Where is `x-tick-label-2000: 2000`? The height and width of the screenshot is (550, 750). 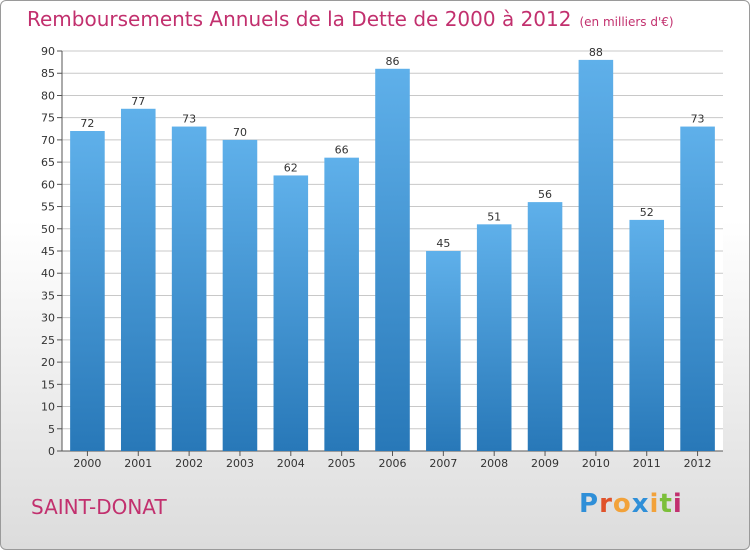
x-tick-label-2000: 2000 is located at coordinates (87, 463).